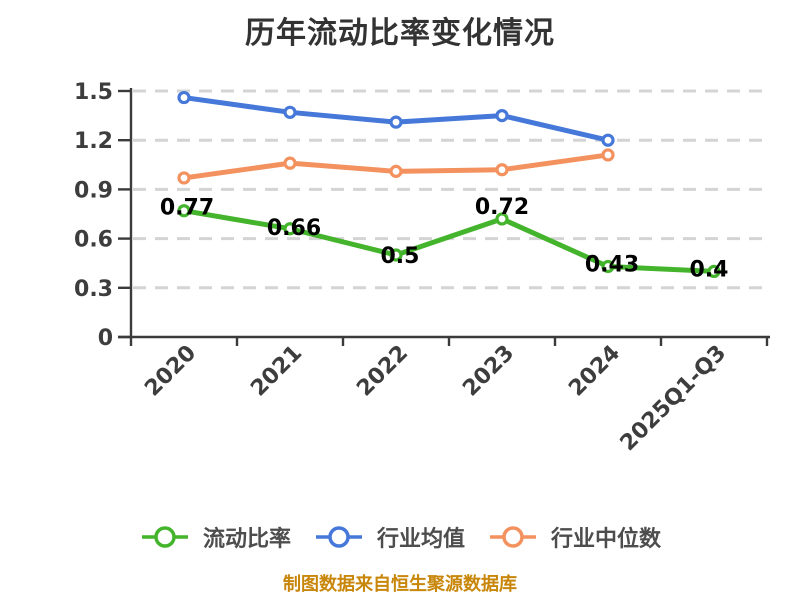 This screenshot has width=800, height=600. I want to click on series-line, so click(449, 241).